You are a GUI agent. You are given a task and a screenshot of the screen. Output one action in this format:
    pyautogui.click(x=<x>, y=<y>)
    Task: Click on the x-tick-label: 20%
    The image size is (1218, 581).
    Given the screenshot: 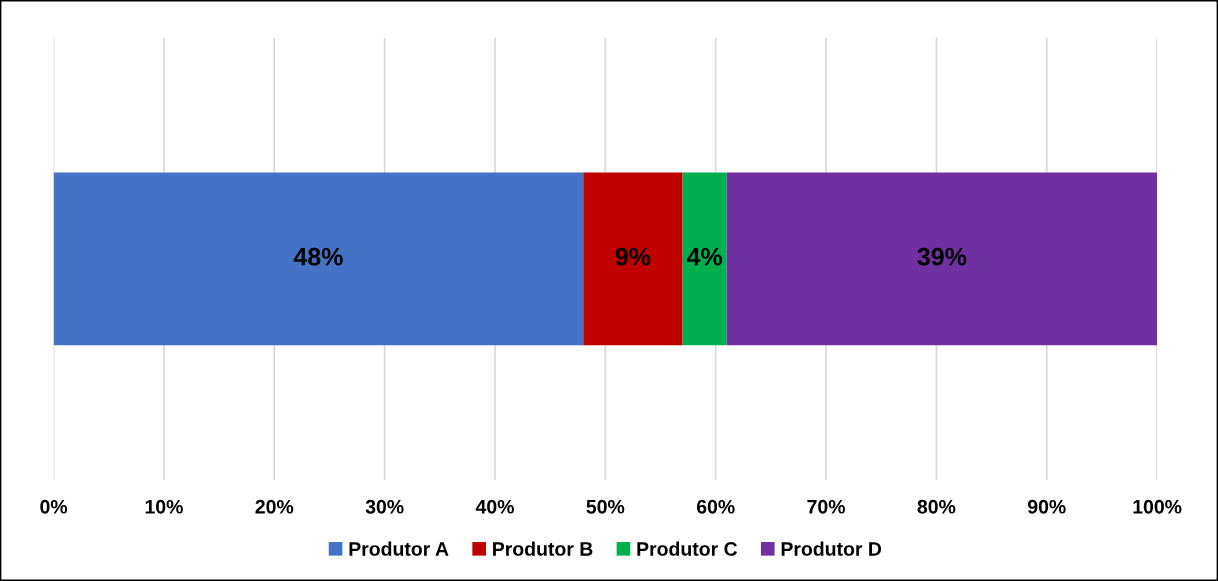 What is the action you would take?
    pyautogui.click(x=274, y=506)
    